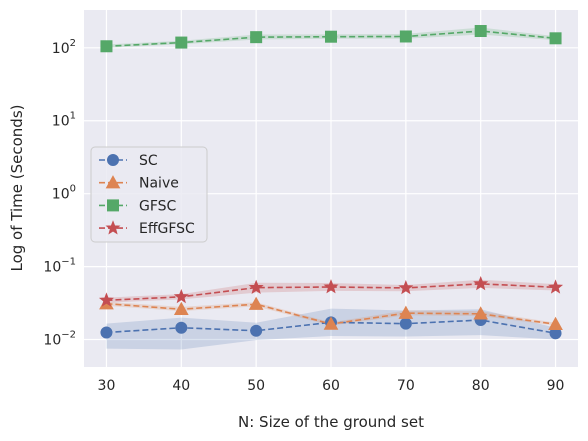  Describe the element at coordinates (331, 422) in the screenshot. I see `x-axis-label: N: Size of the ground set` at that location.